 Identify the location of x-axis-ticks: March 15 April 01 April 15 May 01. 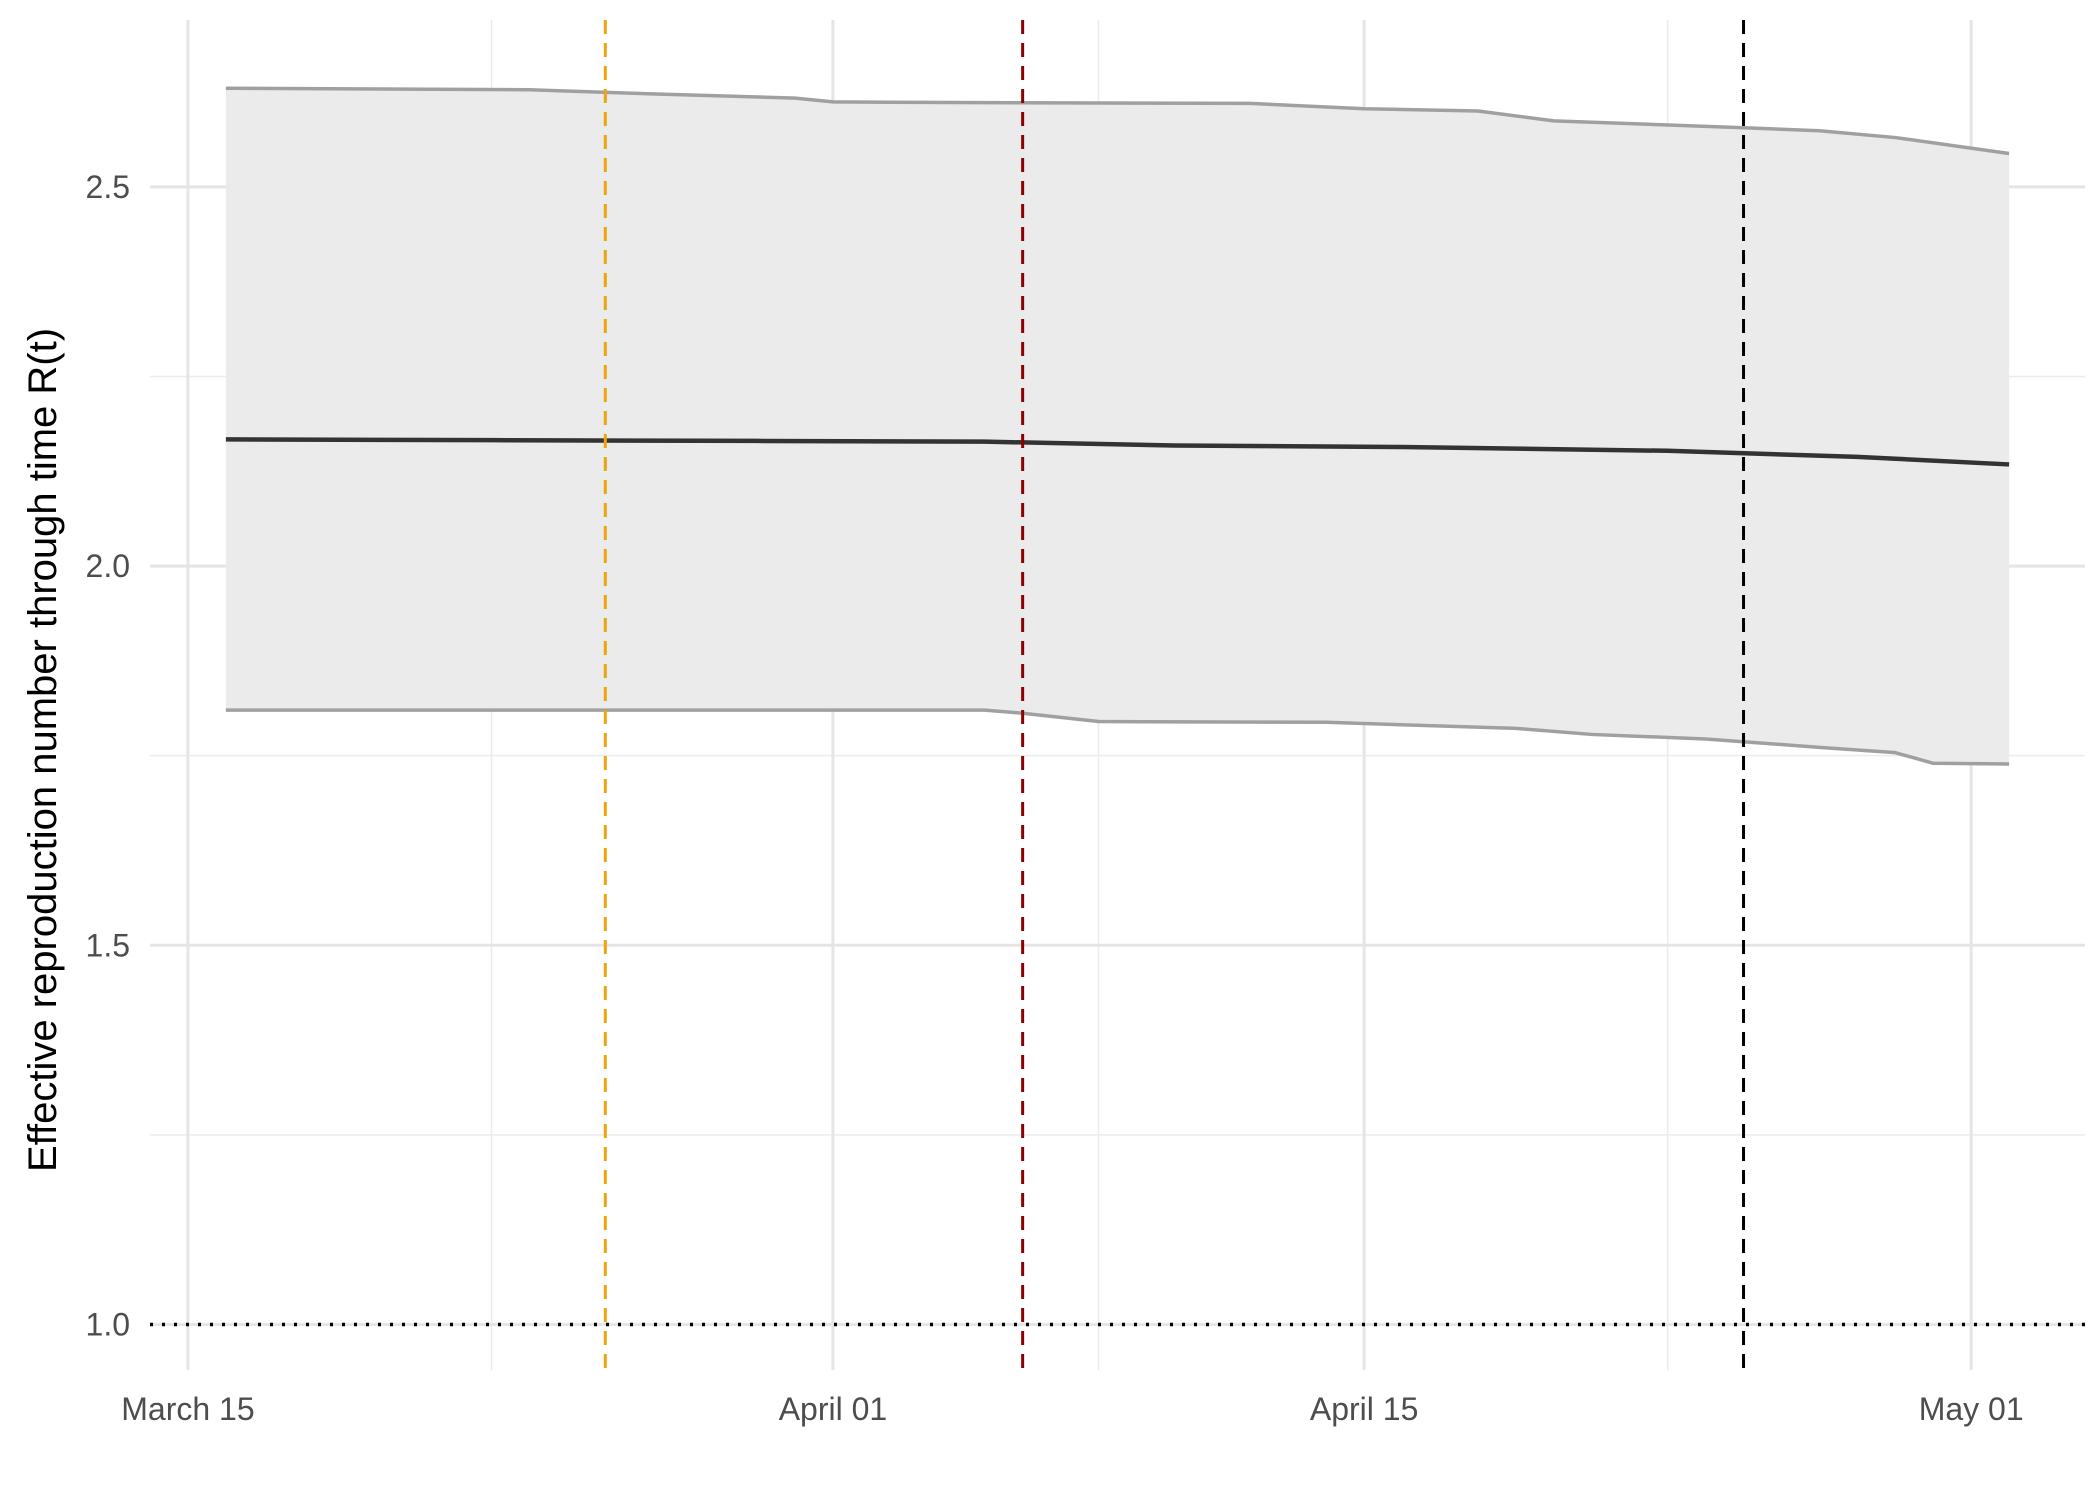
(1072, 1409).